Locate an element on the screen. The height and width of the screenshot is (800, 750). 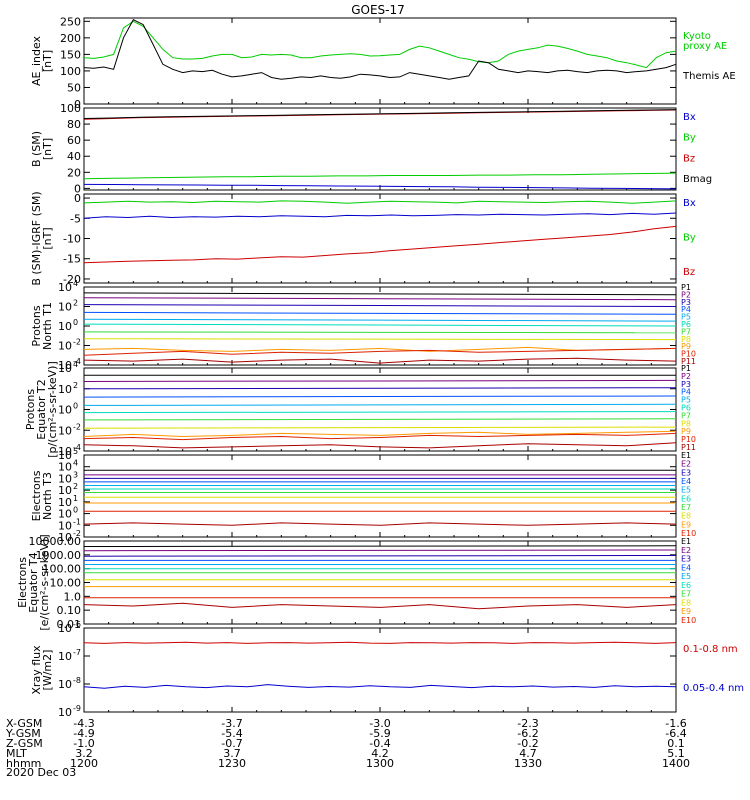
ephemeris-value: 3.7 is located at coordinates (232, 753).